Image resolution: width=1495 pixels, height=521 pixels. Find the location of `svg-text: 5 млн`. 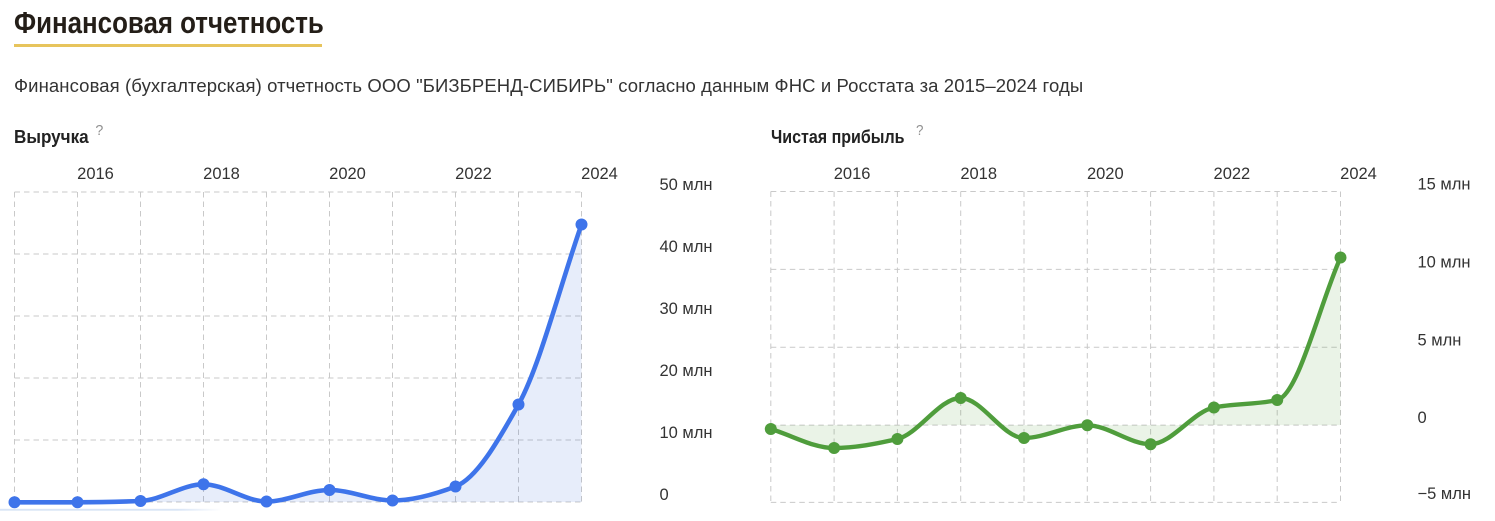

svg-text: 5 млн is located at coordinates (1440, 340).